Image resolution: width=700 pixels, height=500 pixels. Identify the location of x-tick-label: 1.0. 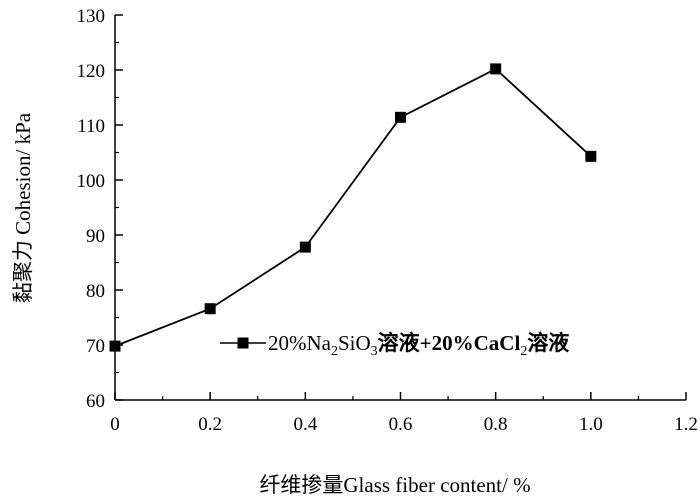
(591, 424).